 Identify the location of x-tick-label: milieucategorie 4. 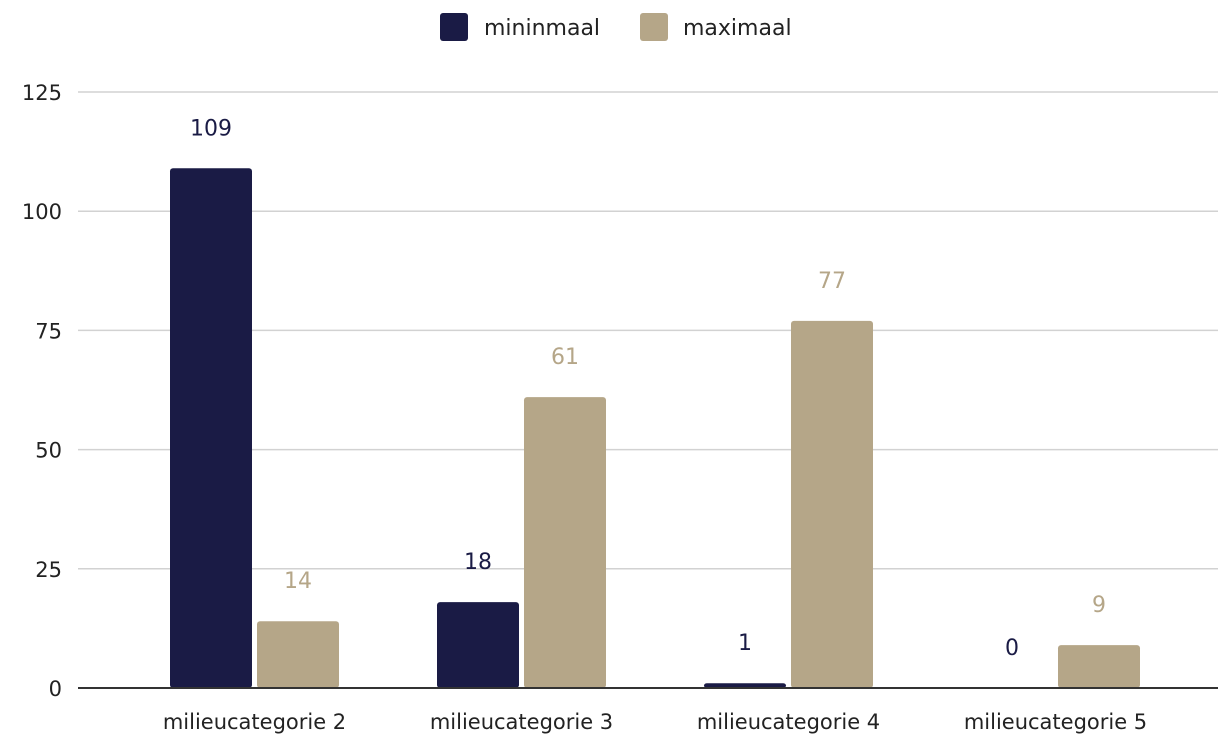
(788, 722).